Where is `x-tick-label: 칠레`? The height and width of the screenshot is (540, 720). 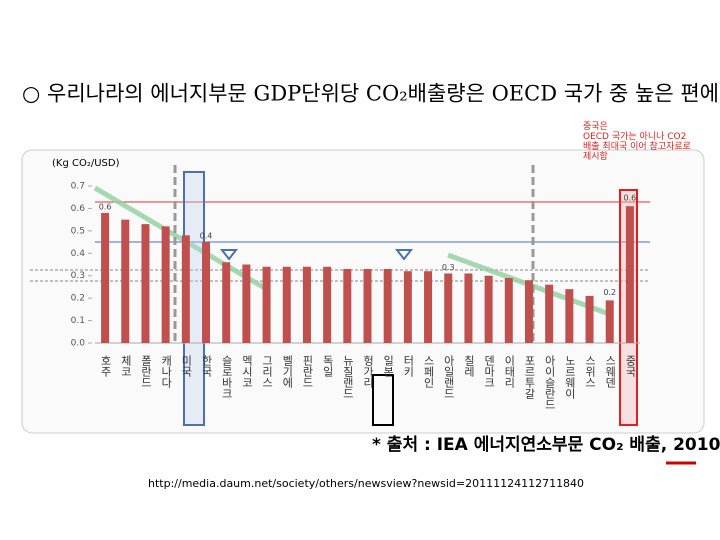
x-tick-label: 칠레 is located at coordinates (468, 366).